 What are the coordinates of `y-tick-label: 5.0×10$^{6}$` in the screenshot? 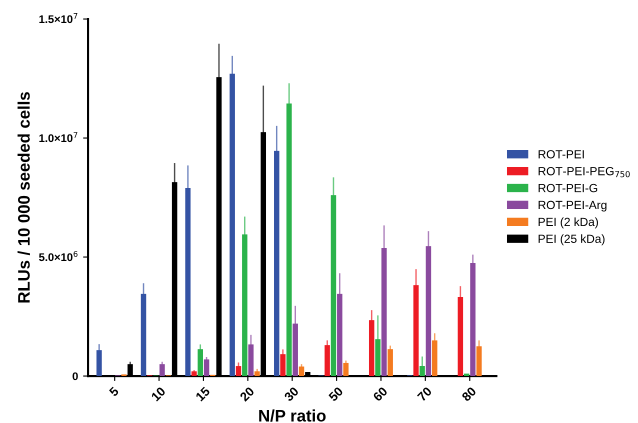 It's located at (58, 256).